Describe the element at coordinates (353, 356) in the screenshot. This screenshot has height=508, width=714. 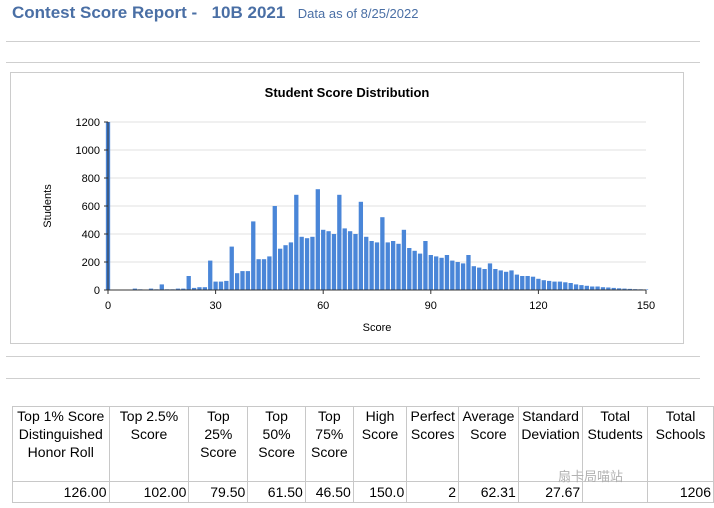
I see `section-divider-top` at that location.